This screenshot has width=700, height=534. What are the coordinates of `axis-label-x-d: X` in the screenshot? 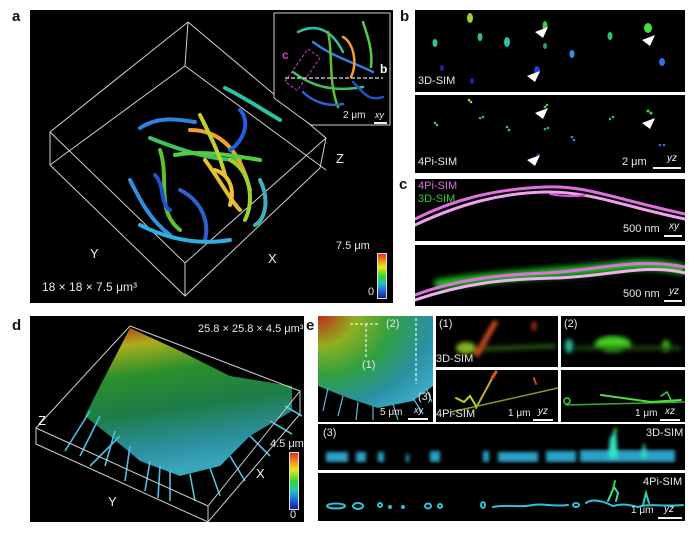 It's located at (260, 473).